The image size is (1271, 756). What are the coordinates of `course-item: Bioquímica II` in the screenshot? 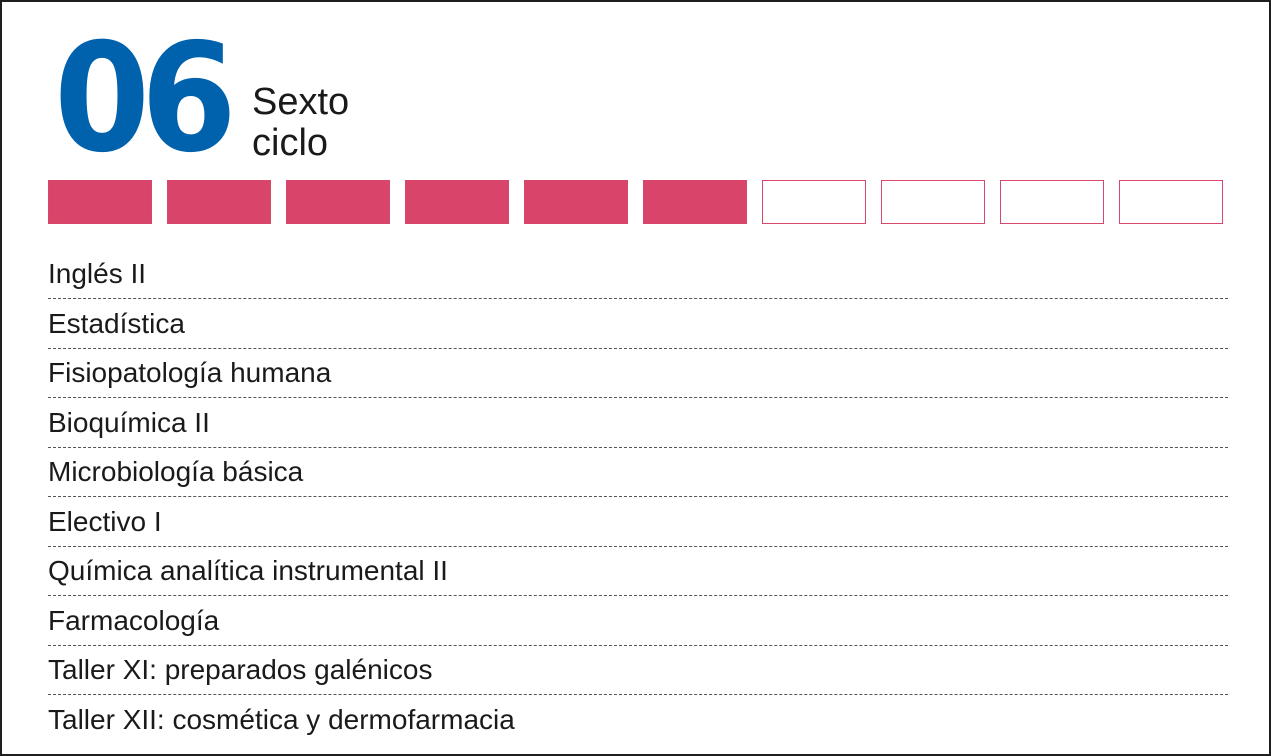 It's located at (638, 424).